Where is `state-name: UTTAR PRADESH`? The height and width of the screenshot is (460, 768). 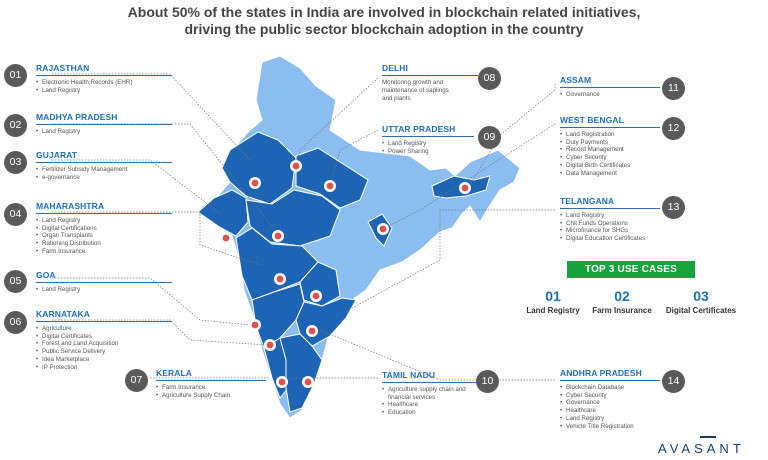 state-name: UTTAR PRADESH is located at coordinates (419, 129).